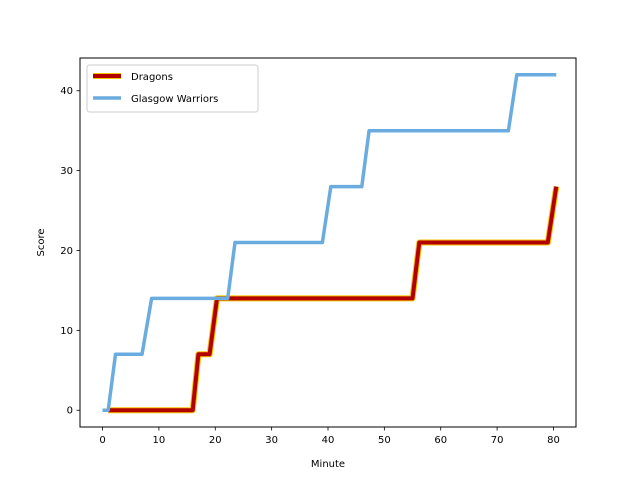  I want to click on y-tick-label: 30, so click(66, 171).